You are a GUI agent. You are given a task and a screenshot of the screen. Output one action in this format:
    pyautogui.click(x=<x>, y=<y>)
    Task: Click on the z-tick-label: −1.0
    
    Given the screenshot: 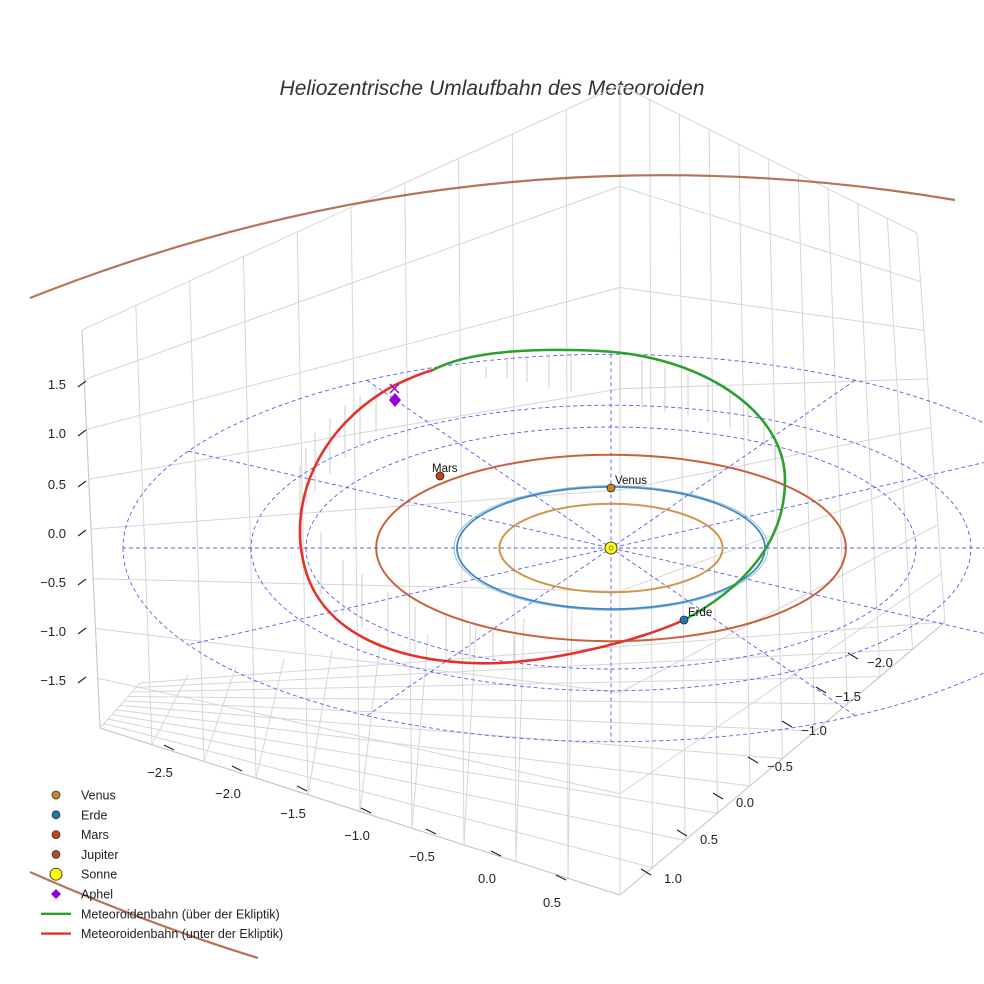 What is the action you would take?
    pyautogui.click(x=53, y=631)
    